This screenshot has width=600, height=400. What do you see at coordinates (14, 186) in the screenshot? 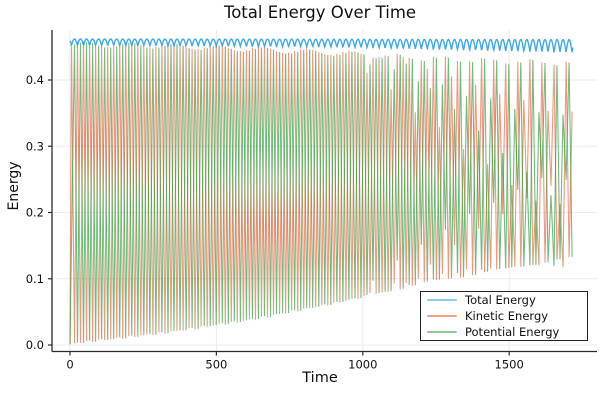
I see `y-axis-label: Energy` at bounding box center [14, 186].